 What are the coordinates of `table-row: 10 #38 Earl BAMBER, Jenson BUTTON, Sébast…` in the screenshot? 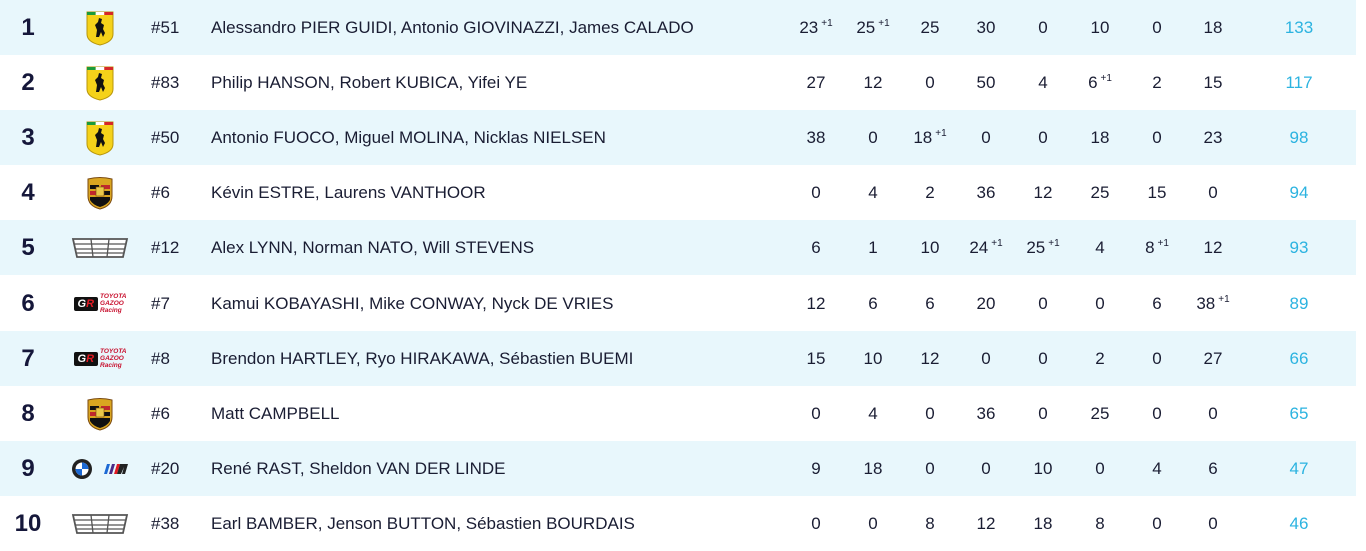 It's located at (678, 523).